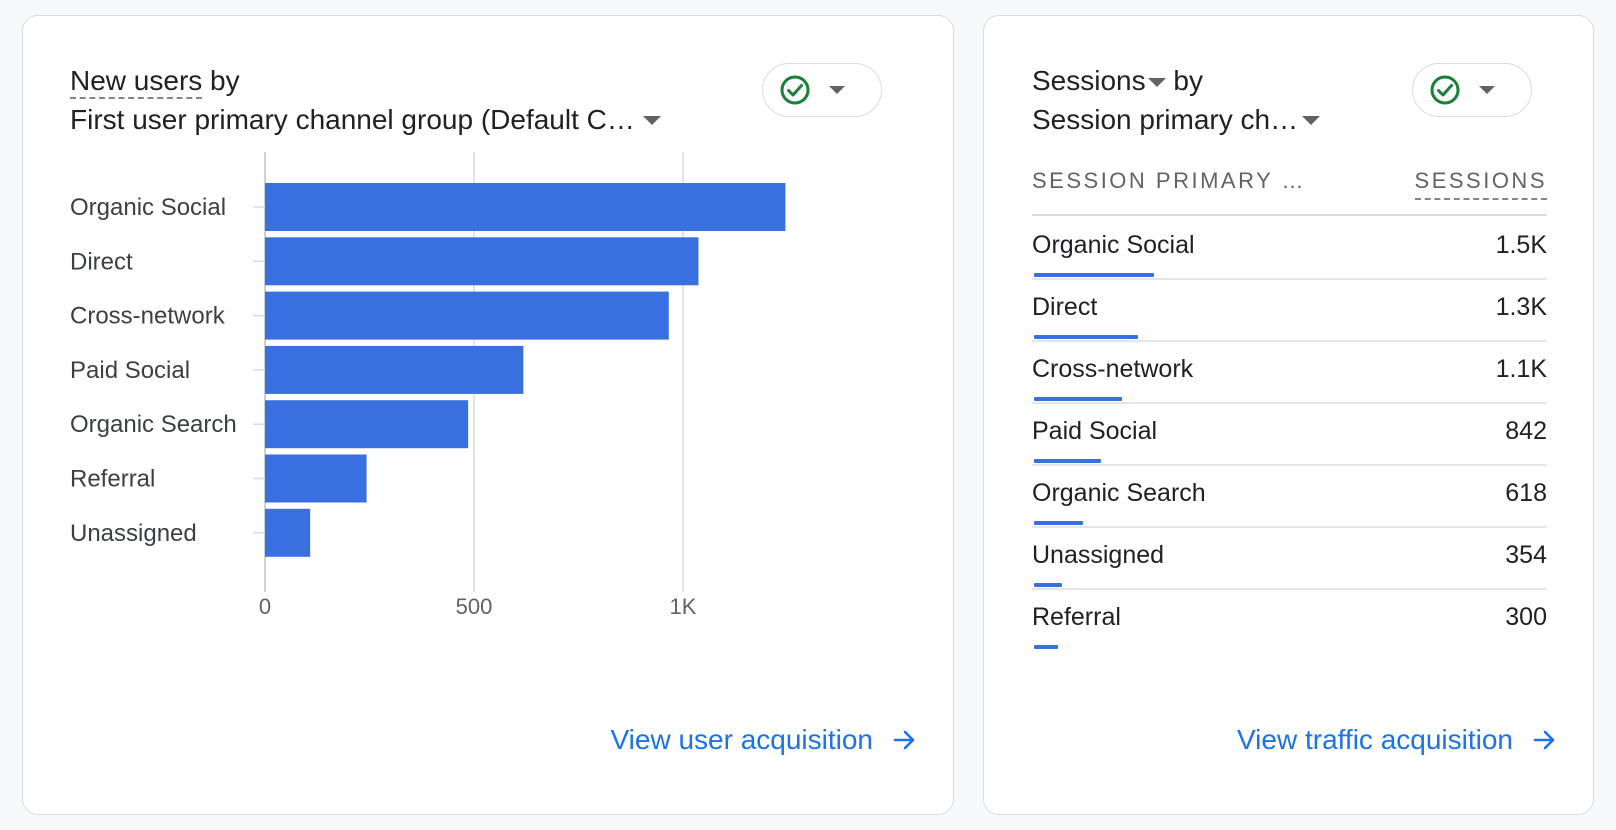 This screenshot has width=1616, height=830. What do you see at coordinates (1521, 307) in the screenshot?
I see `row-value: 1.3K` at bounding box center [1521, 307].